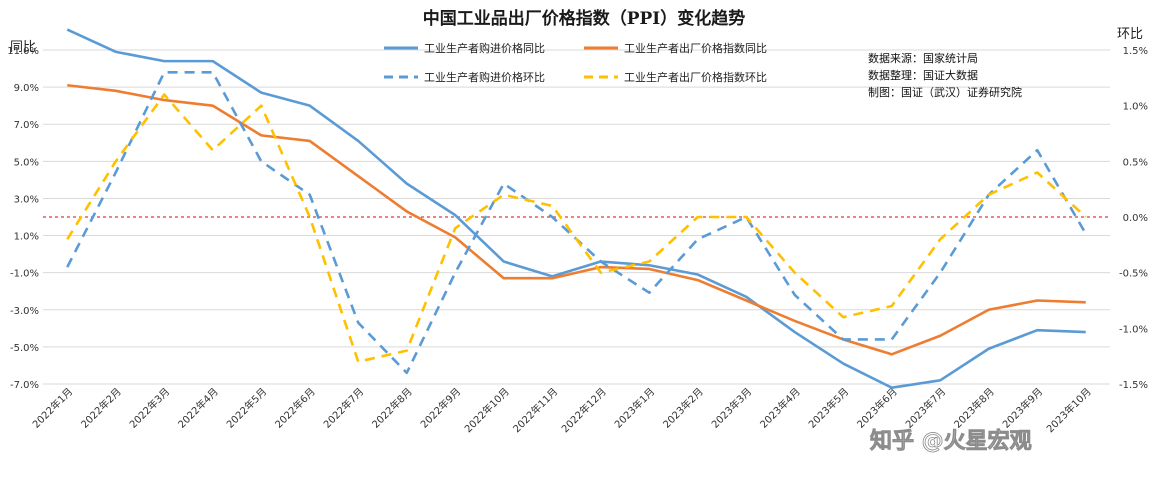 The width and height of the screenshot is (1168, 485). I want to click on y2-tick-label: 1.0%, so click(1135, 107).